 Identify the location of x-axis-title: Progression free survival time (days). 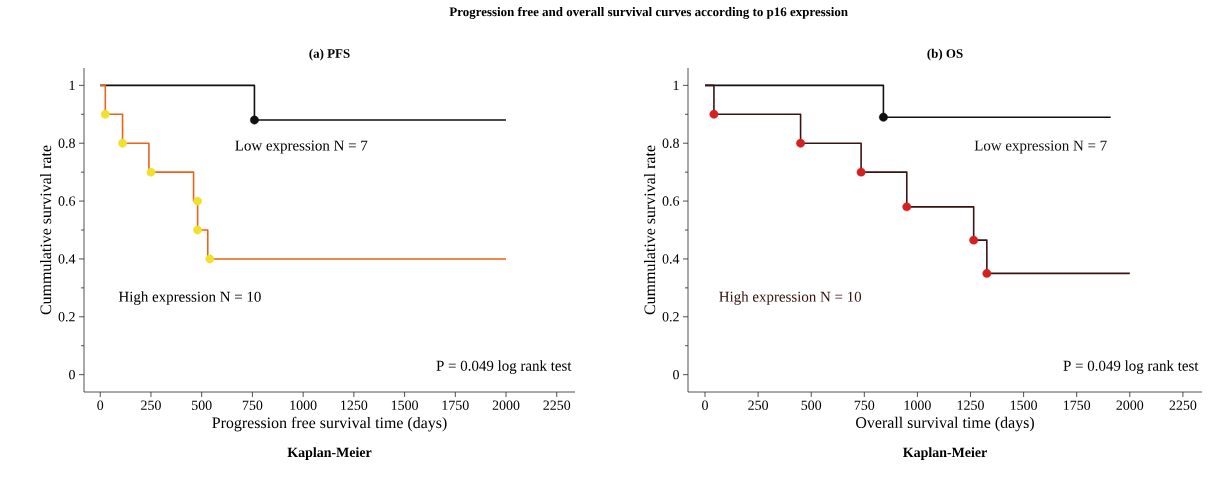
(329, 424).